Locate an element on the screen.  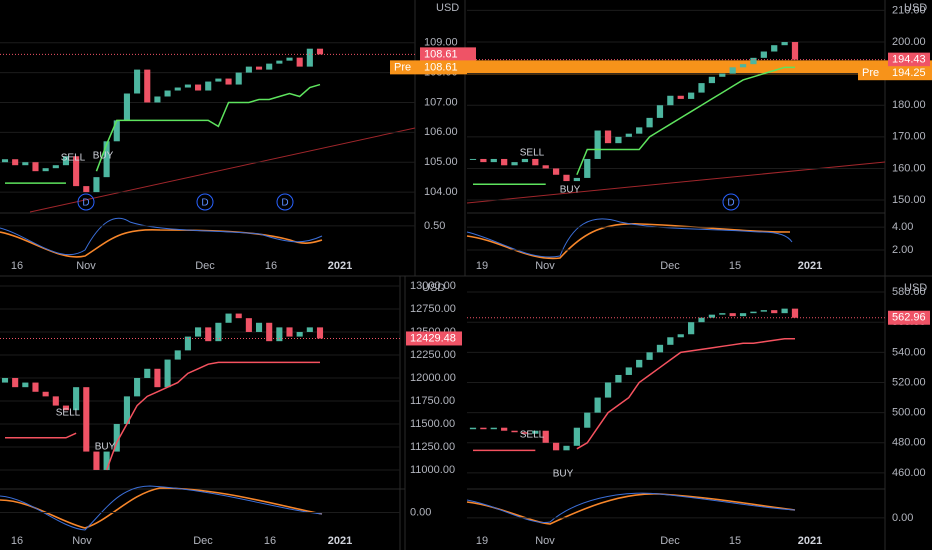
y-tick-label: 480.00 is located at coordinates (909, 443).